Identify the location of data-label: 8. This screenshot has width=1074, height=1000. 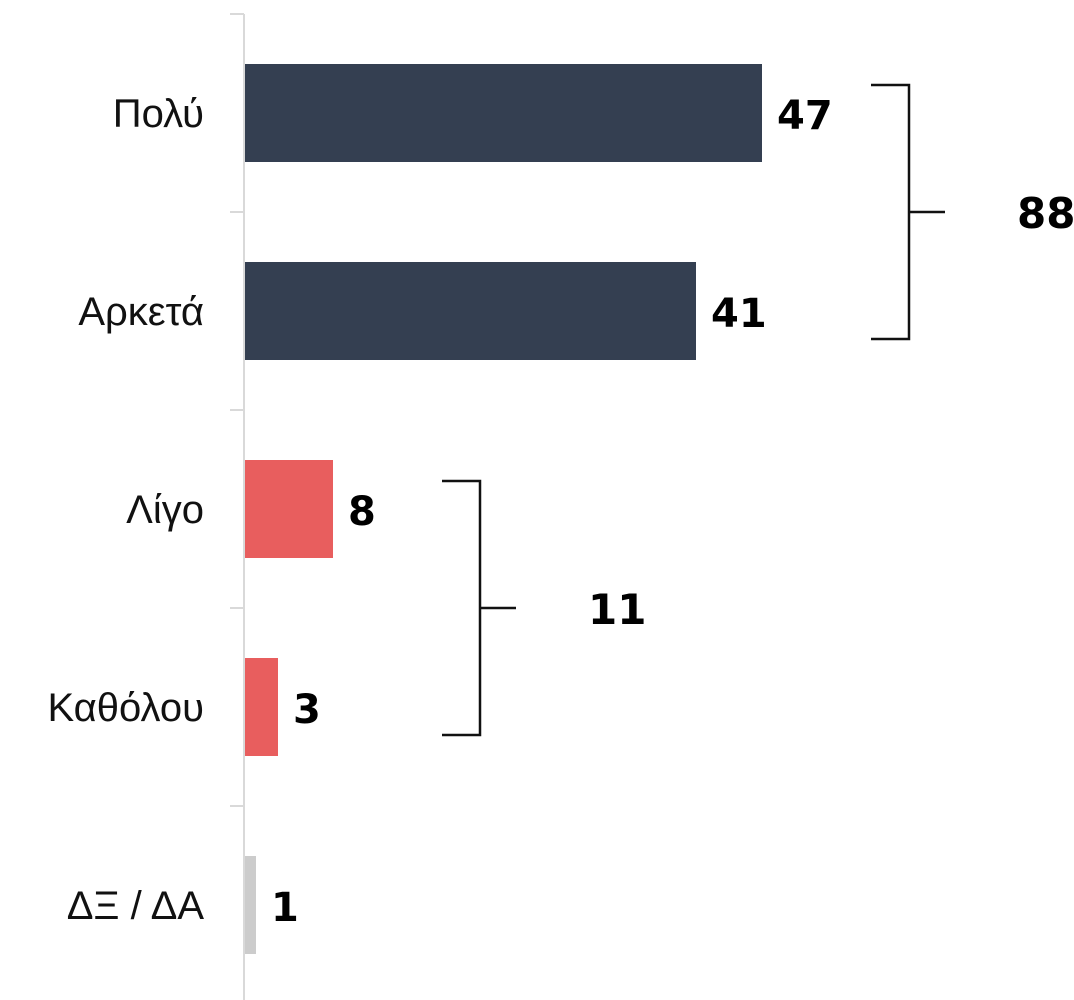
(362, 512).